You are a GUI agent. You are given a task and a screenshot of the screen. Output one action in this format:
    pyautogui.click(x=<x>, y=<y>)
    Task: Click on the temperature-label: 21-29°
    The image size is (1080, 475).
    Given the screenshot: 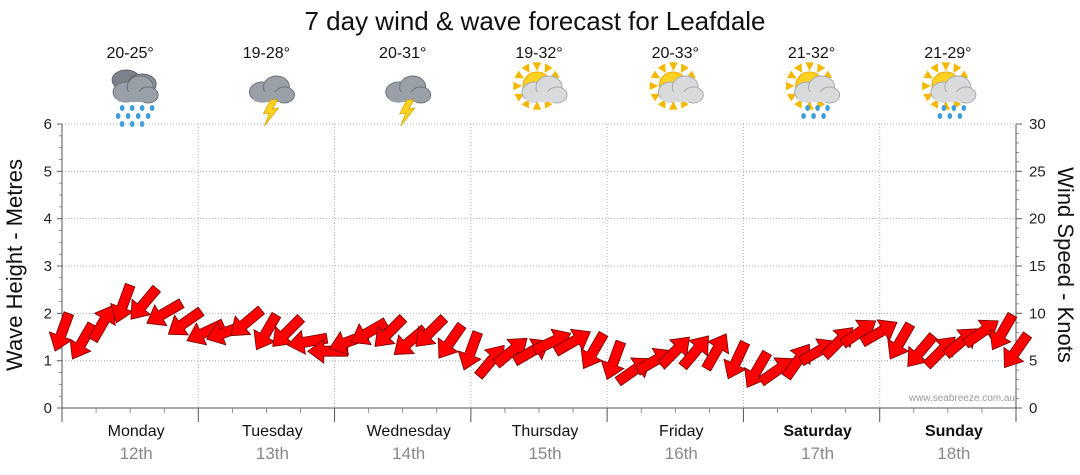 What is the action you would take?
    pyautogui.click(x=947, y=53)
    